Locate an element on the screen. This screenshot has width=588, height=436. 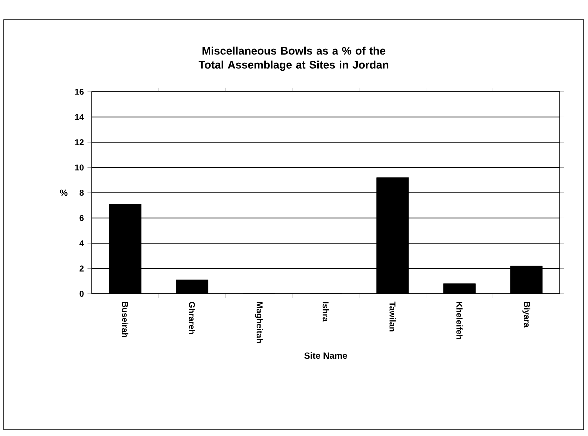
x-tick-label: Ishra is located at coordinates (326, 312).